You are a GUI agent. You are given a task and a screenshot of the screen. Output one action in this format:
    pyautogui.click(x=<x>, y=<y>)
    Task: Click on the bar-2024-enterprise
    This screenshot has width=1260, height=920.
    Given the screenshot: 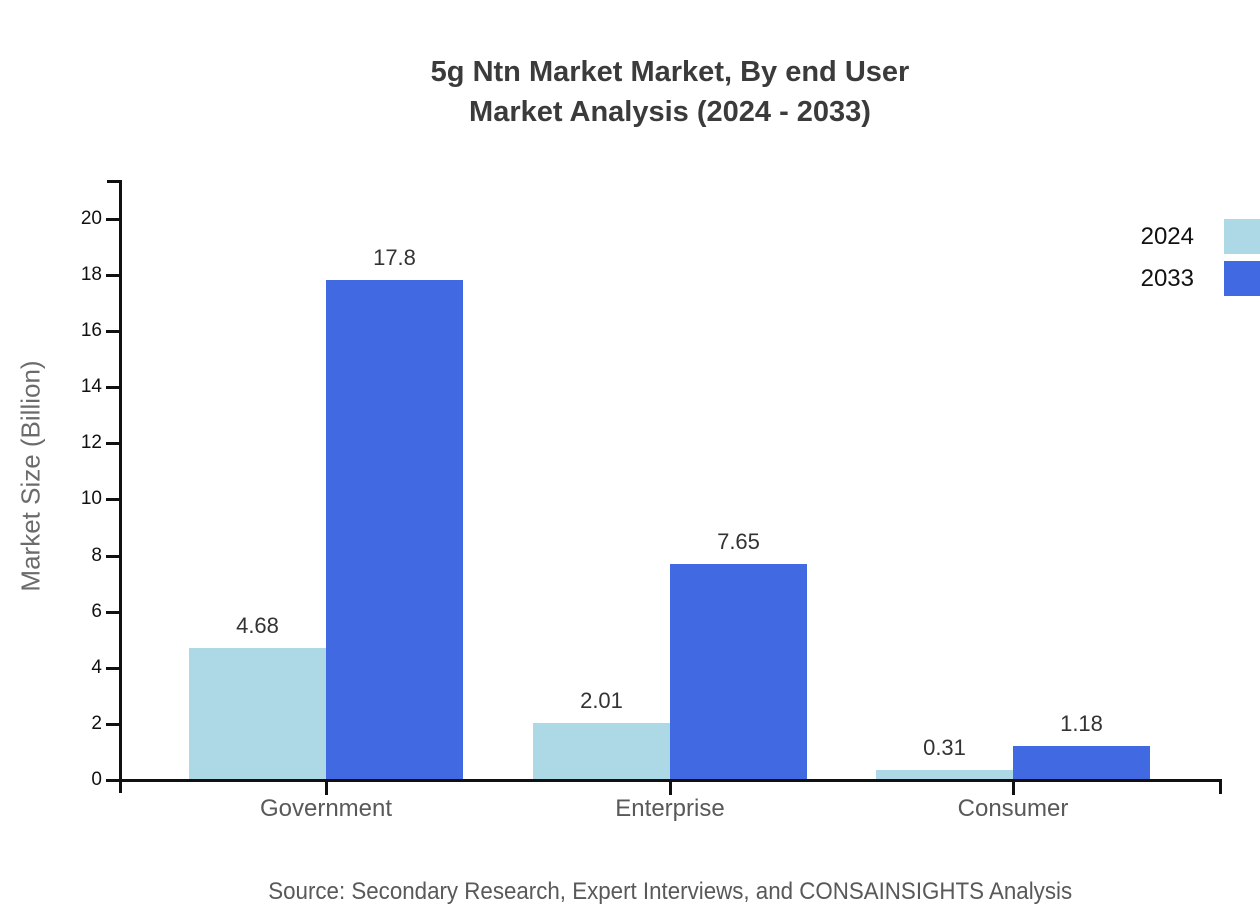 What is the action you would take?
    pyautogui.click(x=601, y=751)
    